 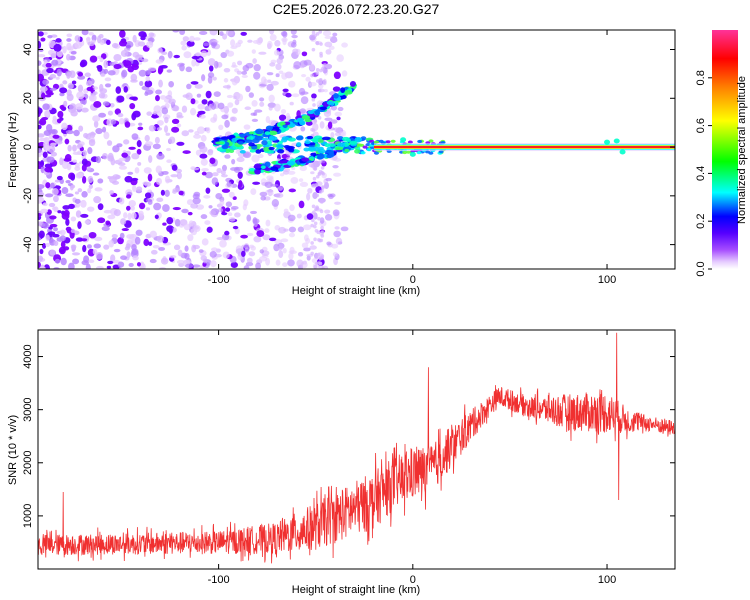 What do you see at coordinates (622, 152) in the screenshot?
I see `carrier-bump` at bounding box center [622, 152].